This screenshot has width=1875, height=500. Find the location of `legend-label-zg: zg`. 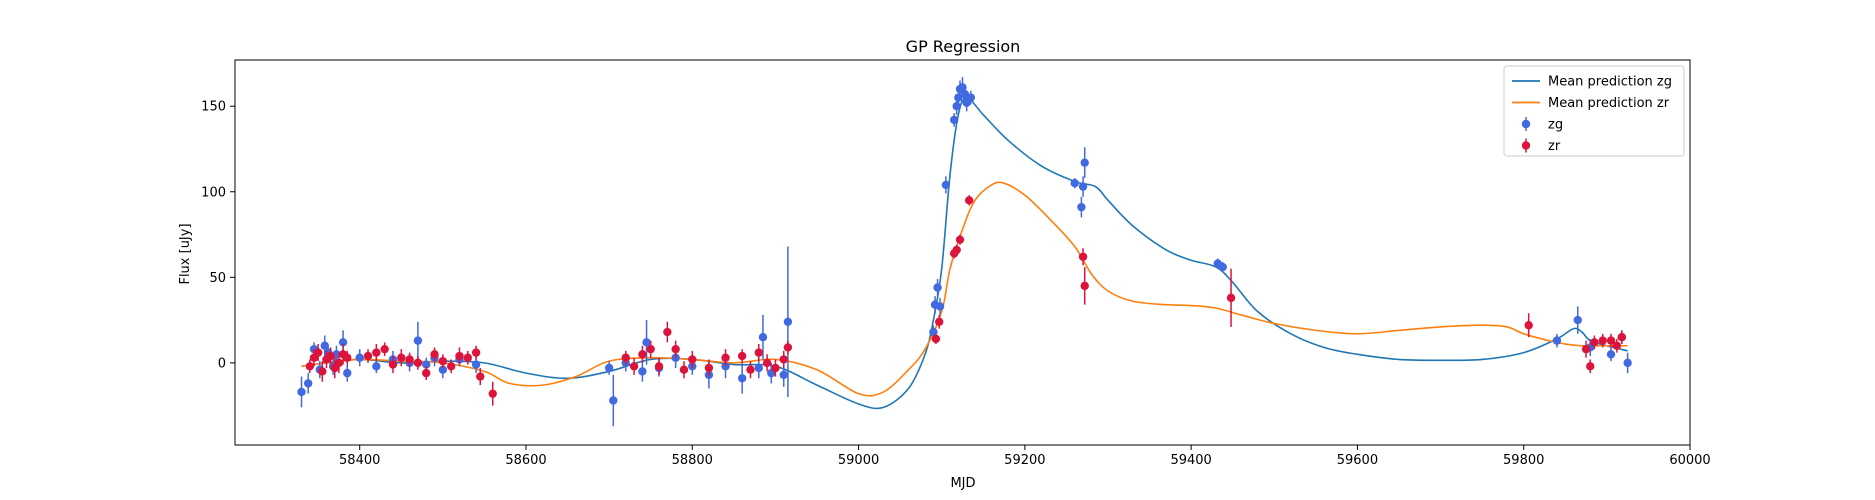

legend-label-zg: zg is located at coordinates (1555, 125).